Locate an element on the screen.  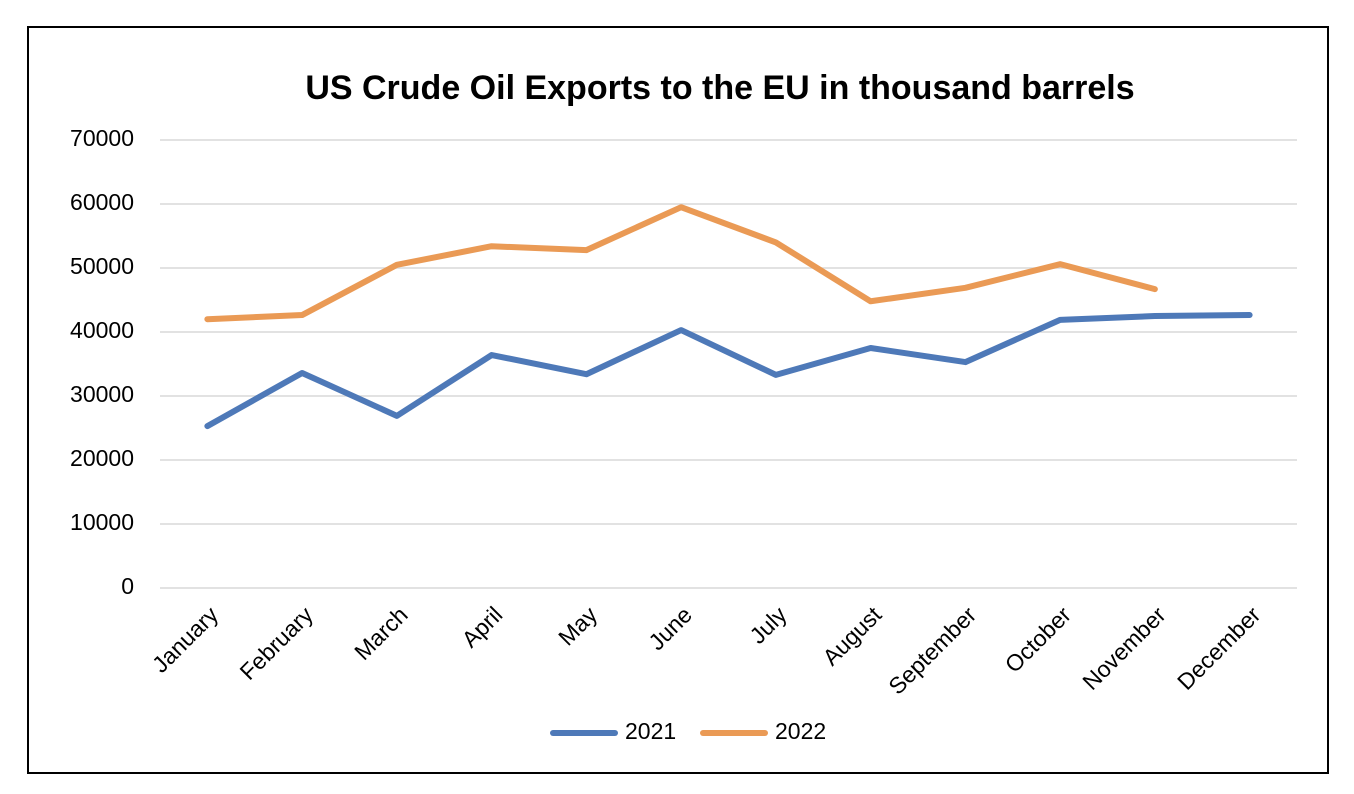
y-tick-label: 70000 is located at coordinates (102, 138).